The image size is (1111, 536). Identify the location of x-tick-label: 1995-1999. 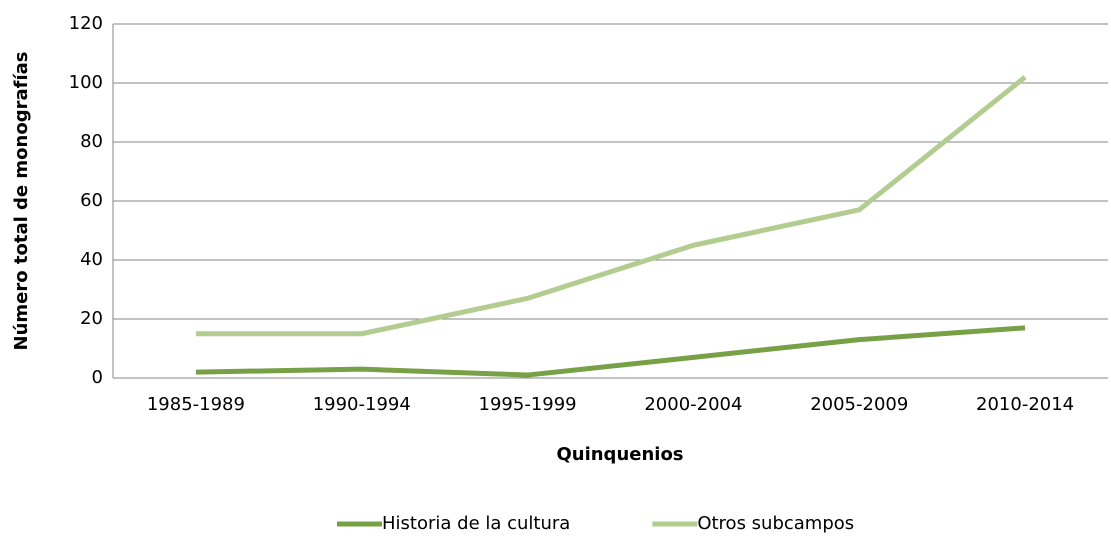
(528, 404).